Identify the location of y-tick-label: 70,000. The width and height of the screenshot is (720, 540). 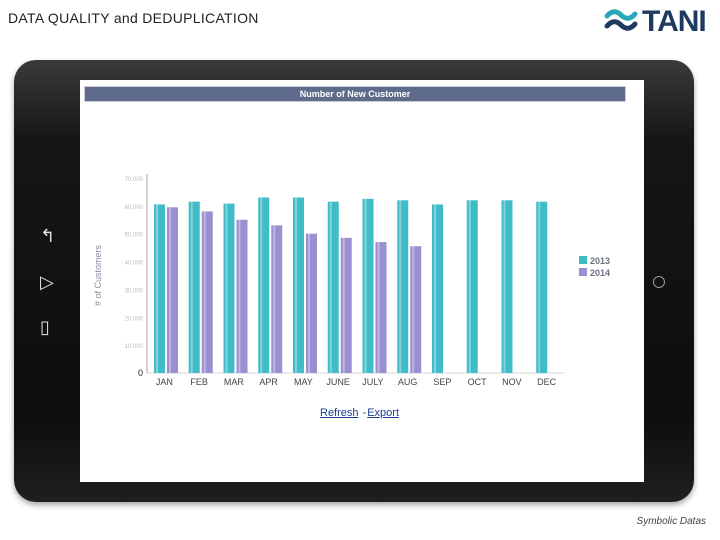
(134, 180).